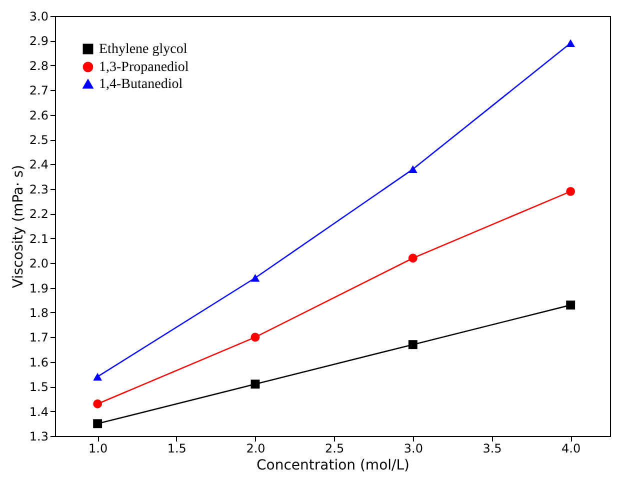 Image resolution: width=620 pixels, height=482 pixels. What do you see at coordinates (38, 239) in the screenshot?
I see `y-tick-label: 2.1` at bounding box center [38, 239].